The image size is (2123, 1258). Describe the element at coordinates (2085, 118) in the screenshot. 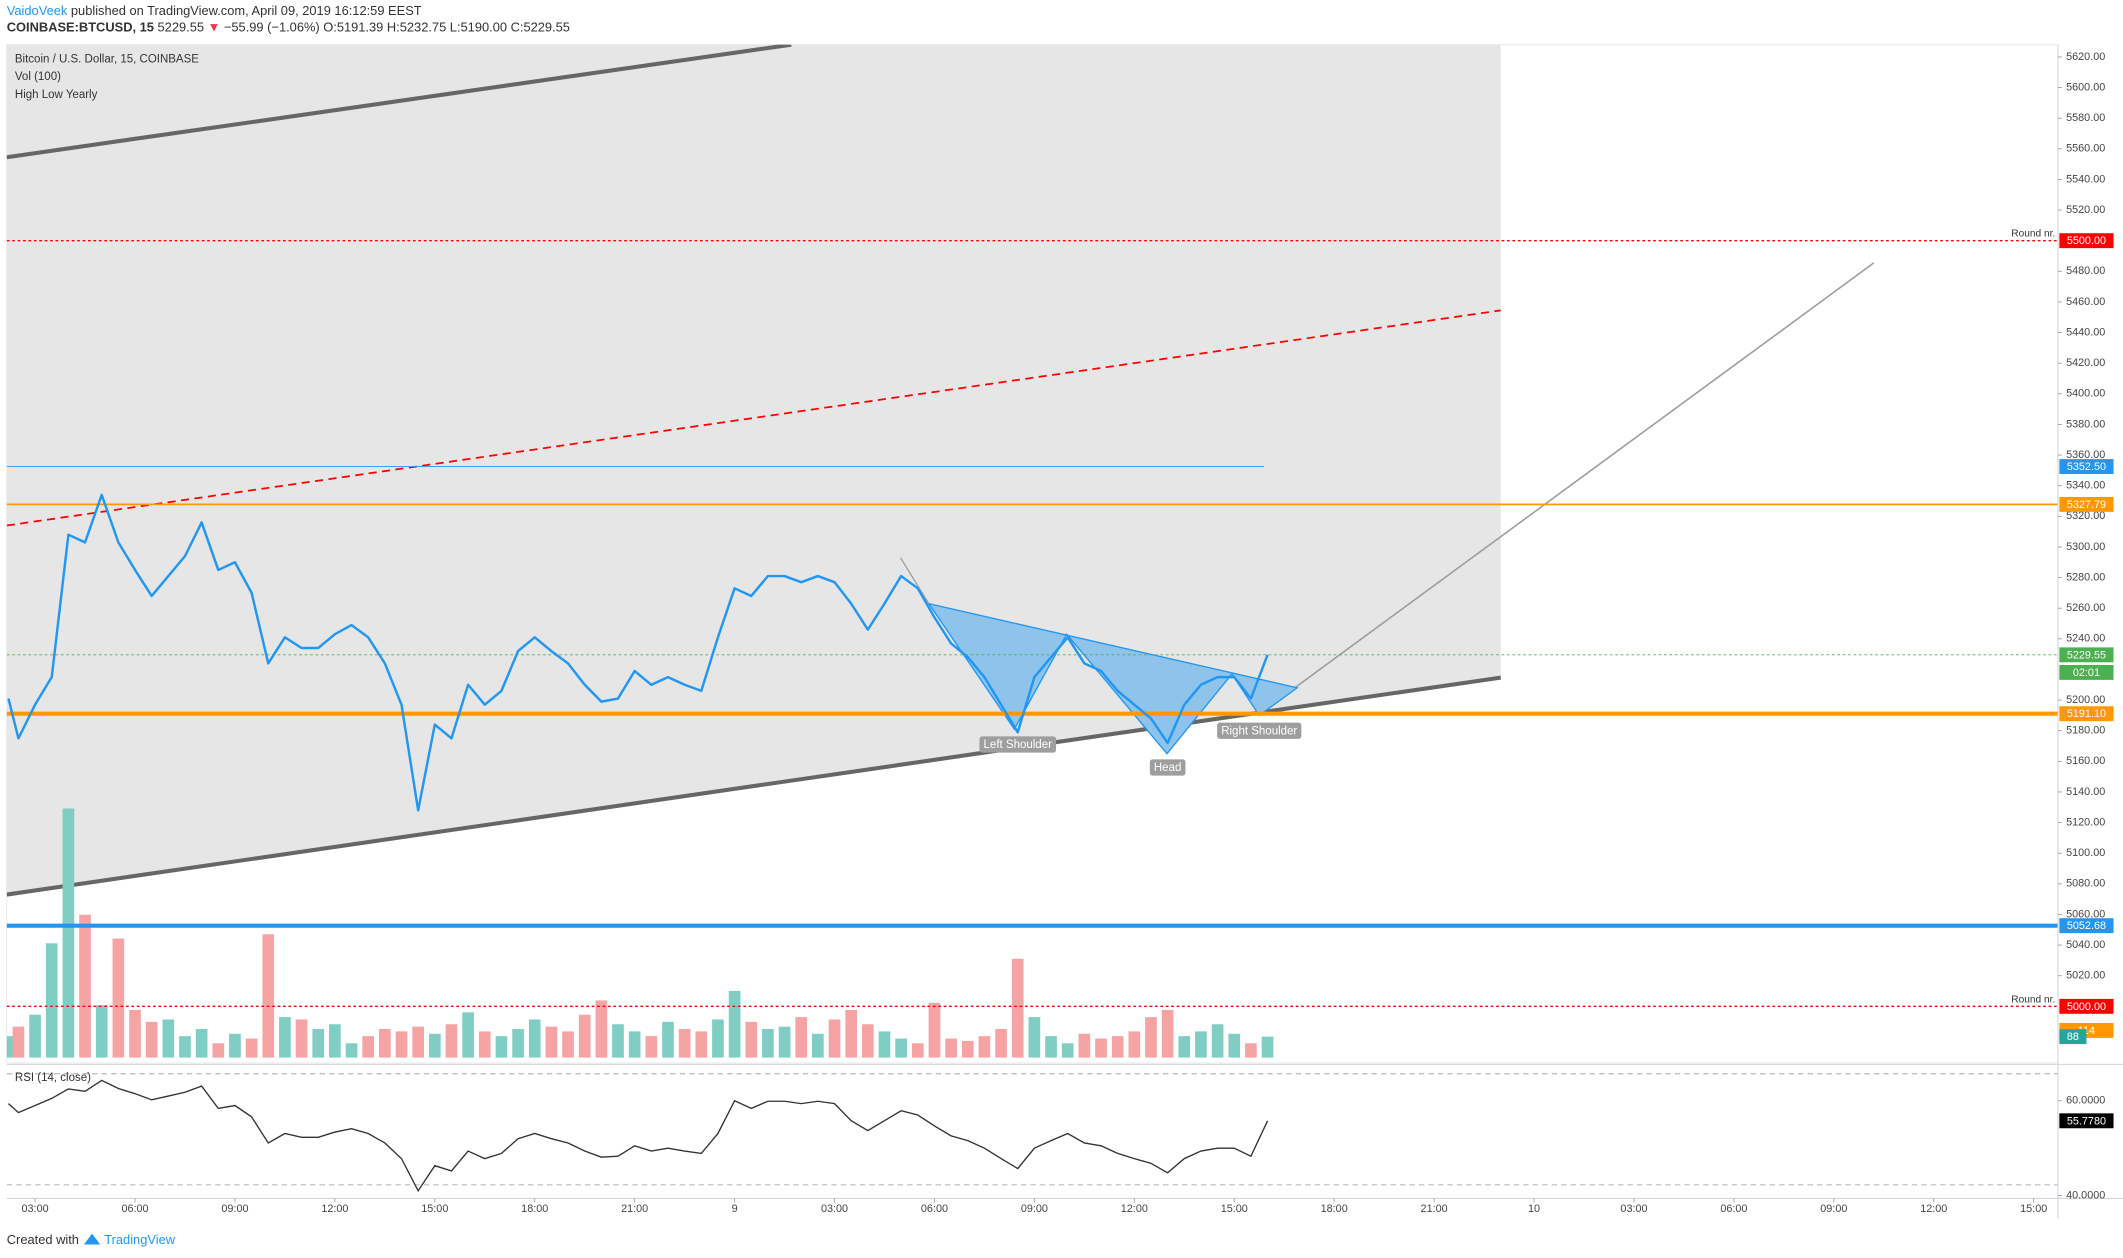

I see `y-tick-label: 5580.00` at that location.